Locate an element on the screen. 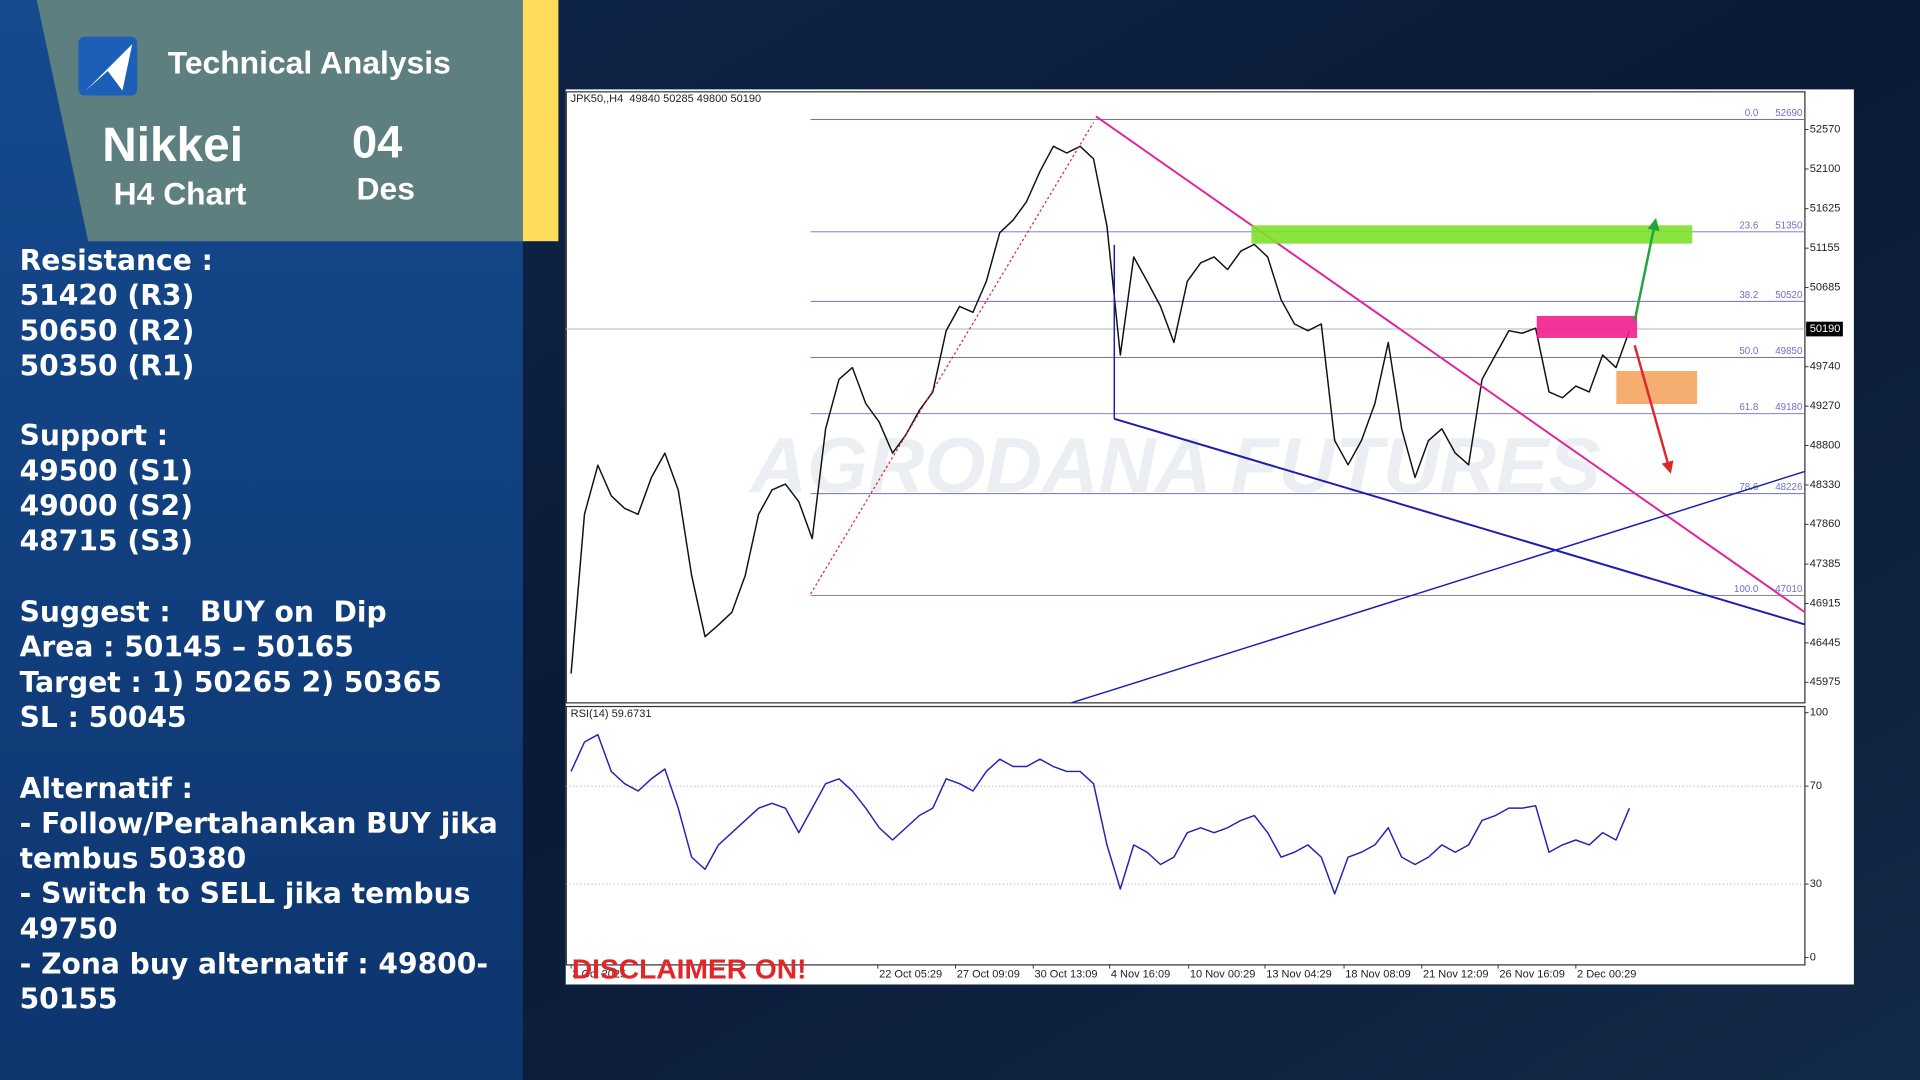 This screenshot has width=1920, height=1080. logo-mark is located at coordinates (109, 67).